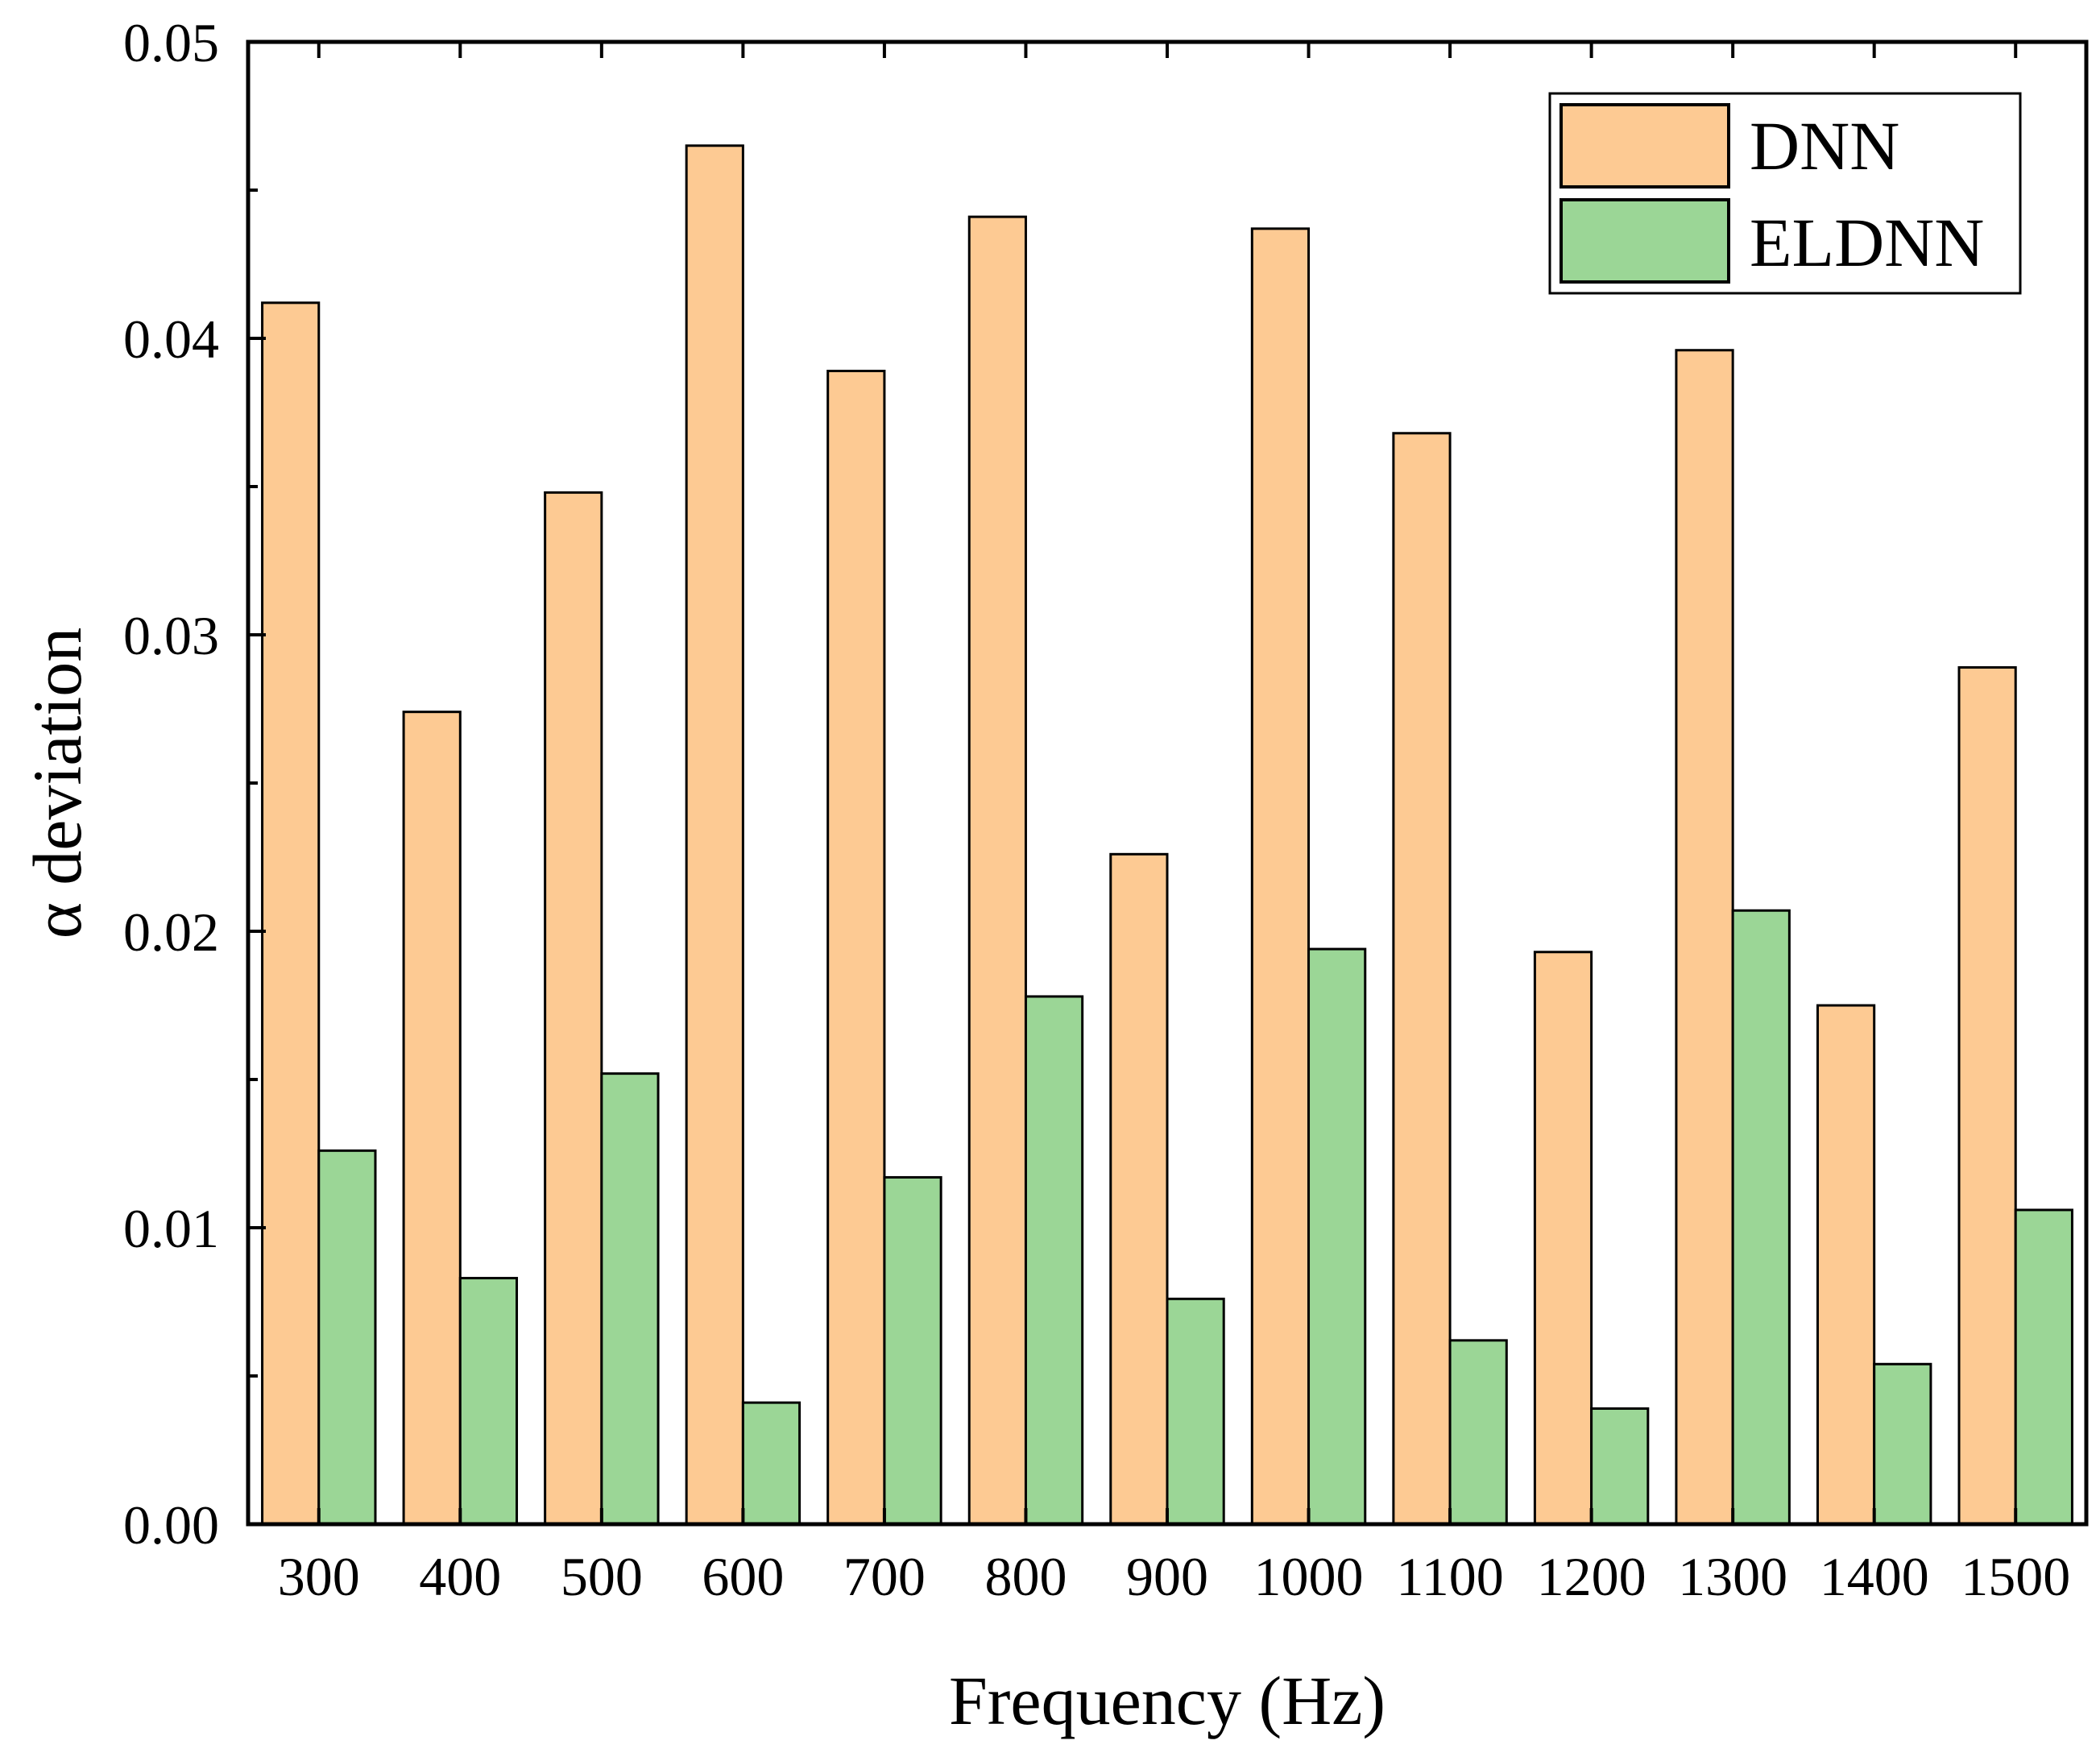 Image resolution: width=2100 pixels, height=1757 pixels. What do you see at coordinates (743, 1576) in the screenshot?
I see `x-tick-label: 600` at bounding box center [743, 1576].